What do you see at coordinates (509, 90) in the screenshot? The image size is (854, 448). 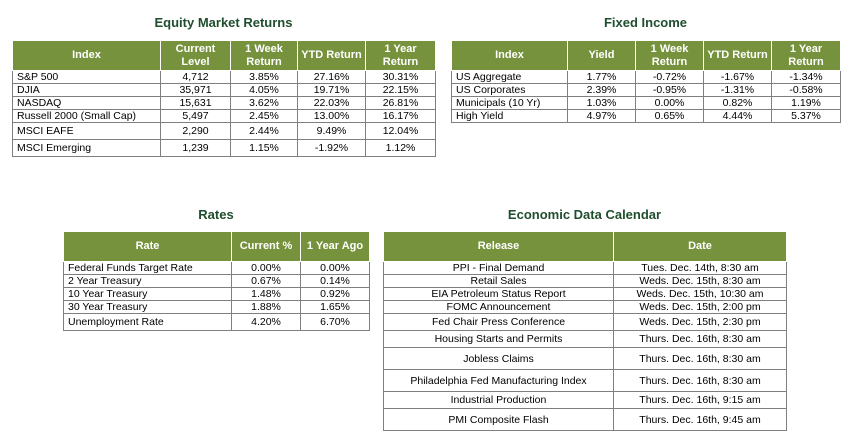 I see `row-label-cell: US Corporates` at bounding box center [509, 90].